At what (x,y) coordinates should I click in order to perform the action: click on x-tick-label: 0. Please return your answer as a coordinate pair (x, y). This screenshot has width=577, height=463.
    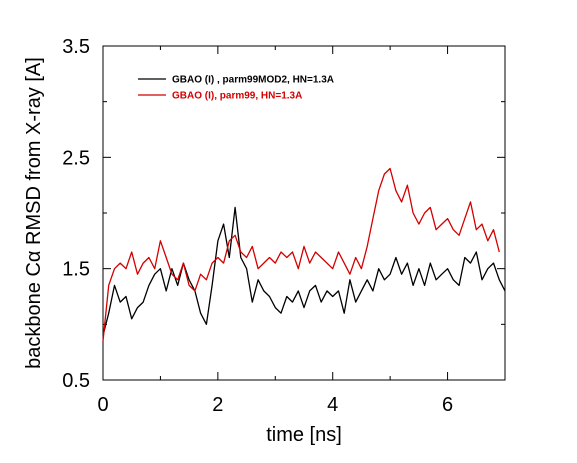
    Looking at the image, I should click on (102, 405).